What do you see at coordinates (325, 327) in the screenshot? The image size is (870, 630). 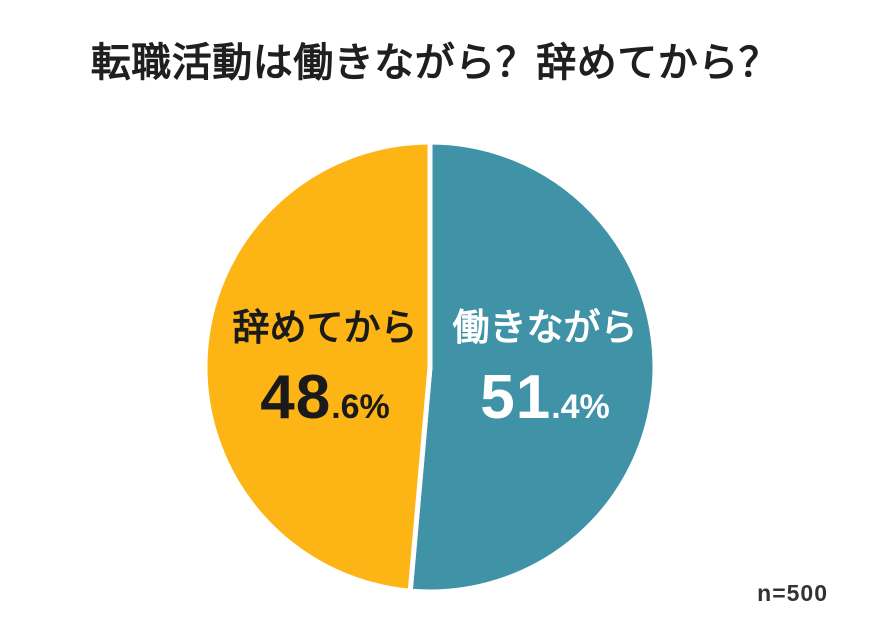 I see `slice-label: 辞めてから` at bounding box center [325, 327].